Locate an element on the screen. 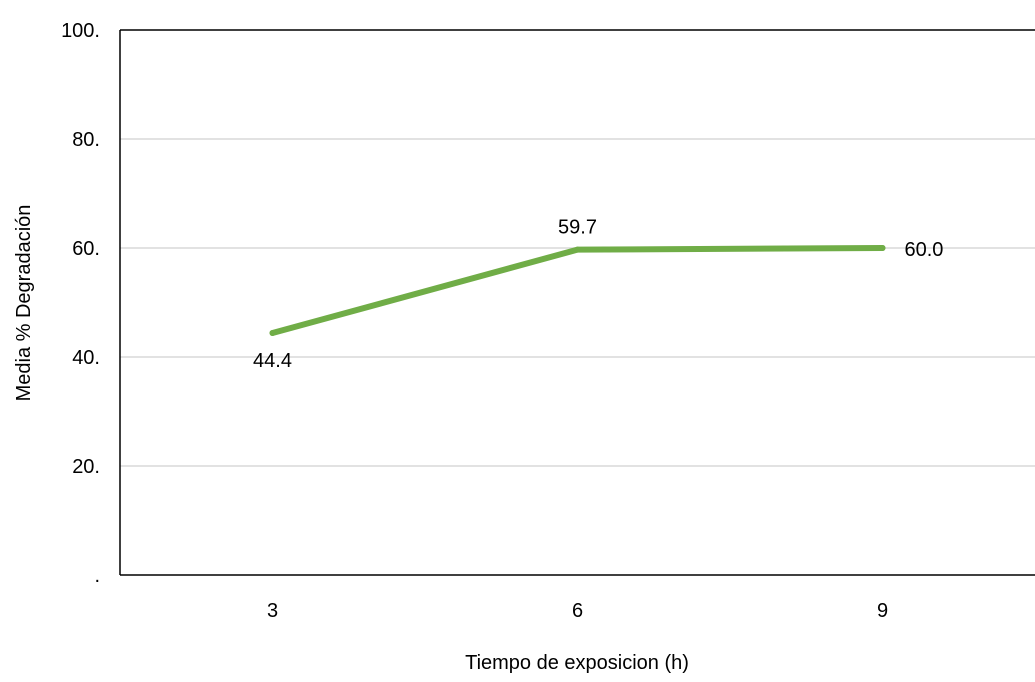  x-axis-title: Tiempo de exposicion (h) is located at coordinates (577, 663).